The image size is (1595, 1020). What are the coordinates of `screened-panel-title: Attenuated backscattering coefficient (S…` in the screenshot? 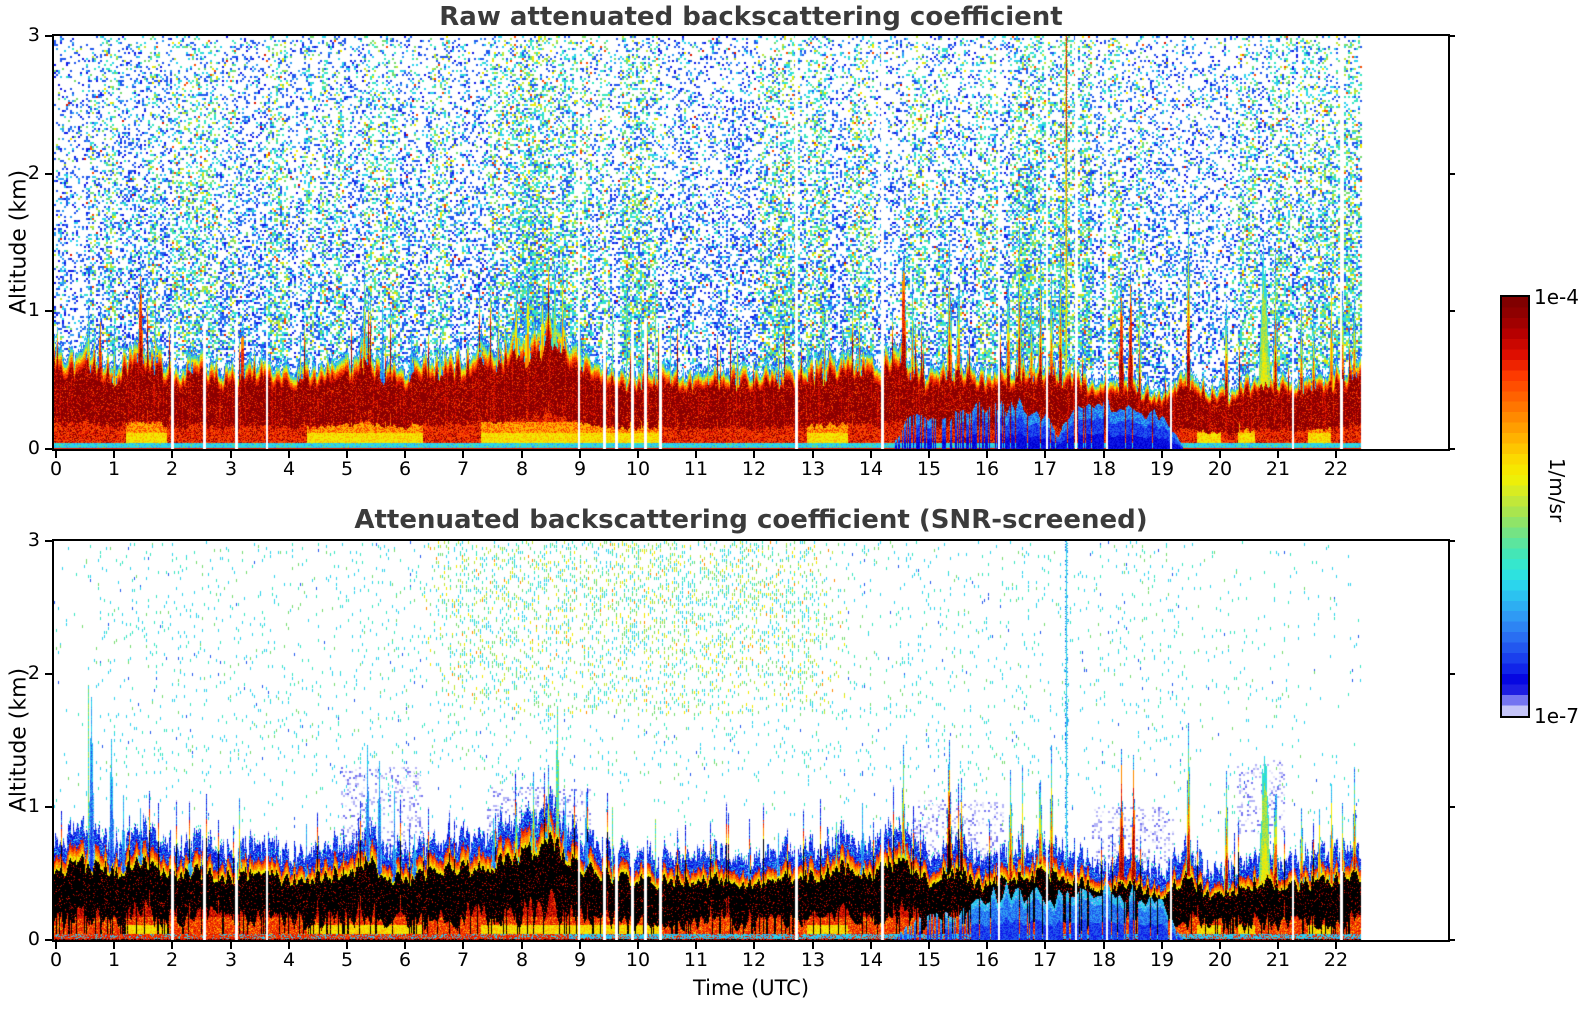 It's located at (751, 520).